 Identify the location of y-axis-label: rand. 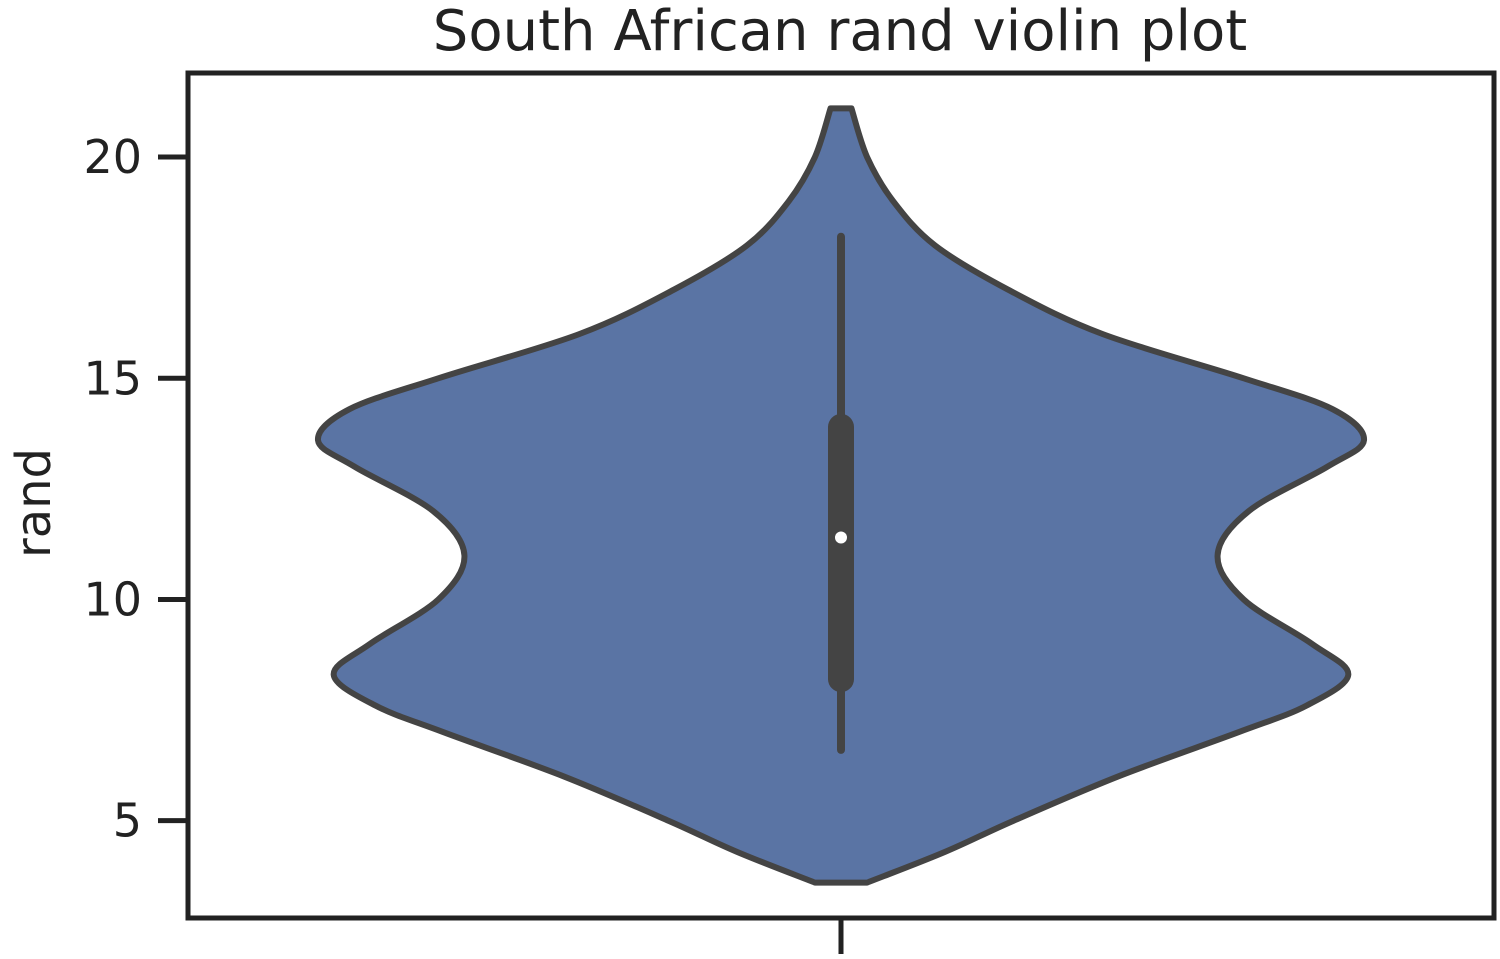
(34, 503).